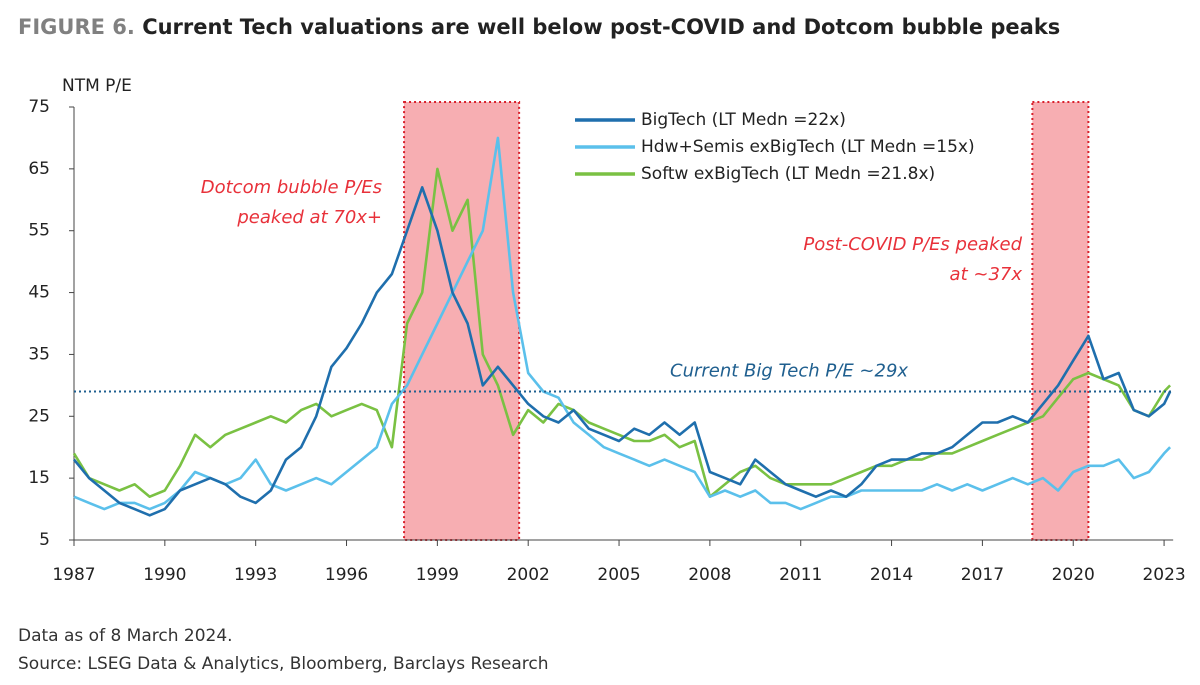 The height and width of the screenshot is (685, 1200). Describe the element at coordinates (125, 636) in the screenshot. I see `footnote: Data as of 8 March 2024.` at that location.